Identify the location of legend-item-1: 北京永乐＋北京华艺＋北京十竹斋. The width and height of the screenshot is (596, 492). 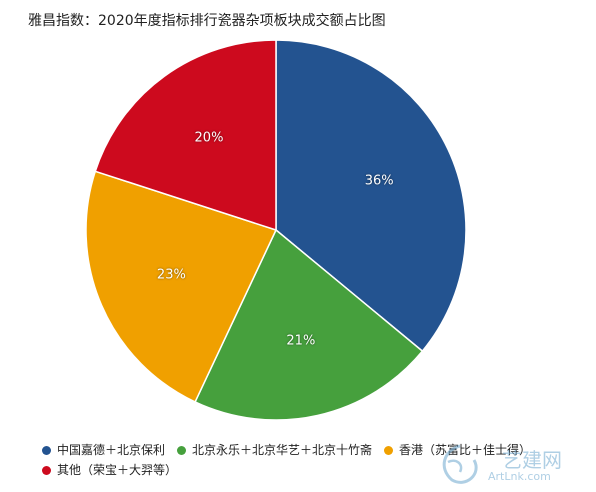
(274, 450).